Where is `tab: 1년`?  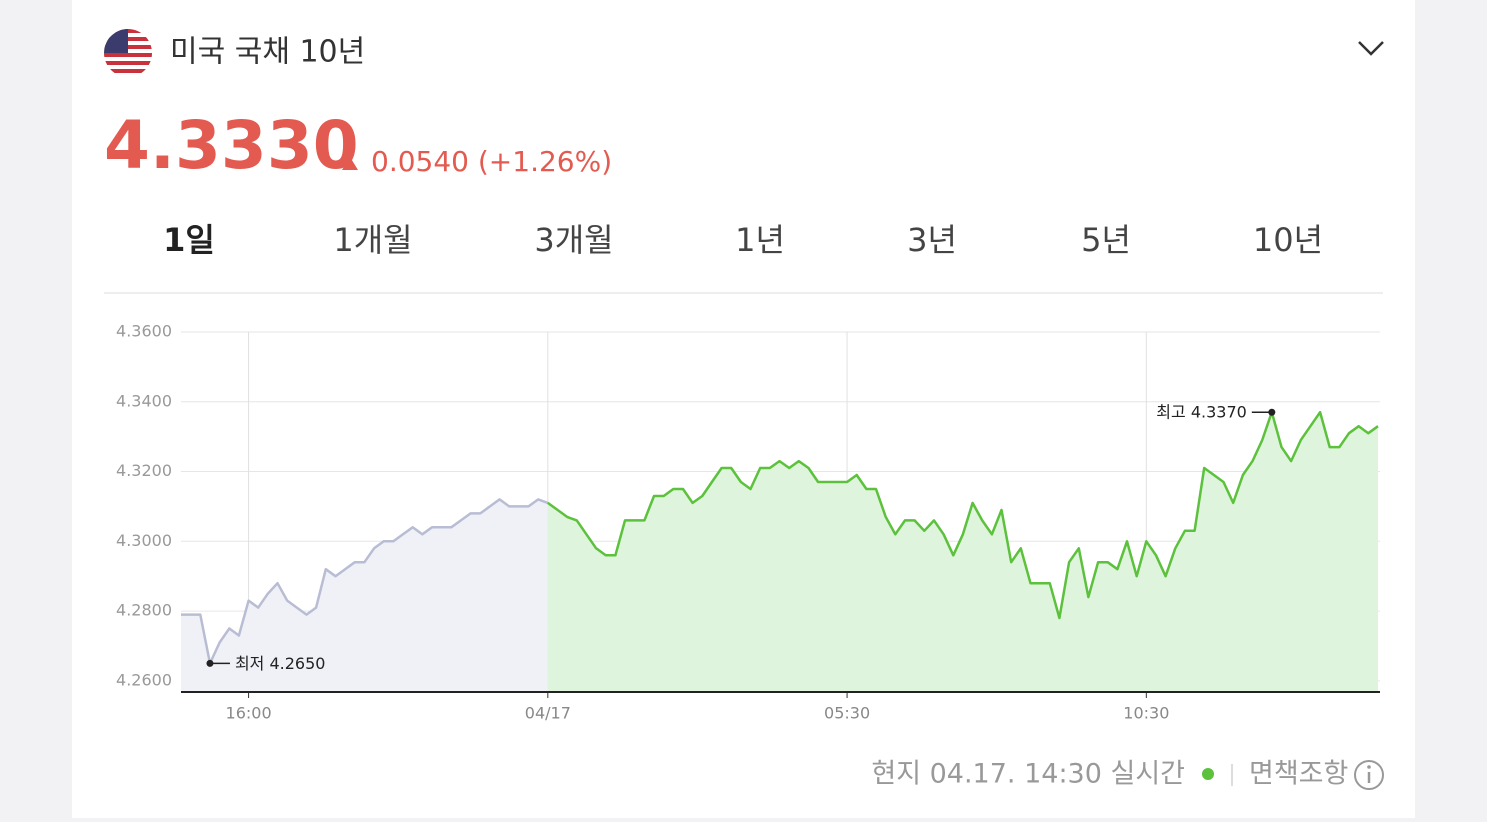
tab: 1년 is located at coordinates (760, 240).